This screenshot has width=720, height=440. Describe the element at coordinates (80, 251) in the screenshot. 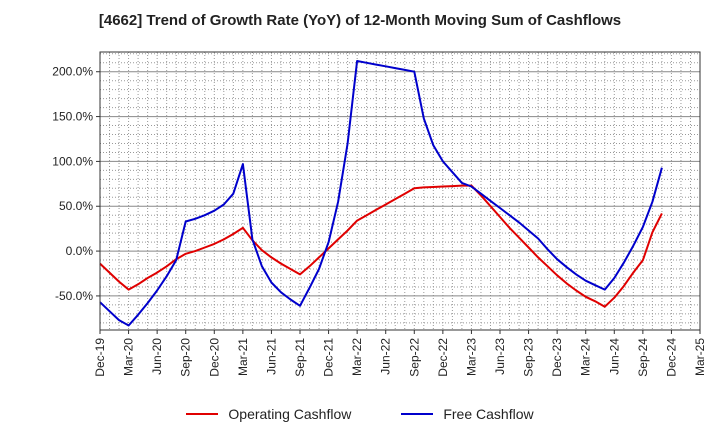

I see `y-tick-label: 0.0%` at that location.